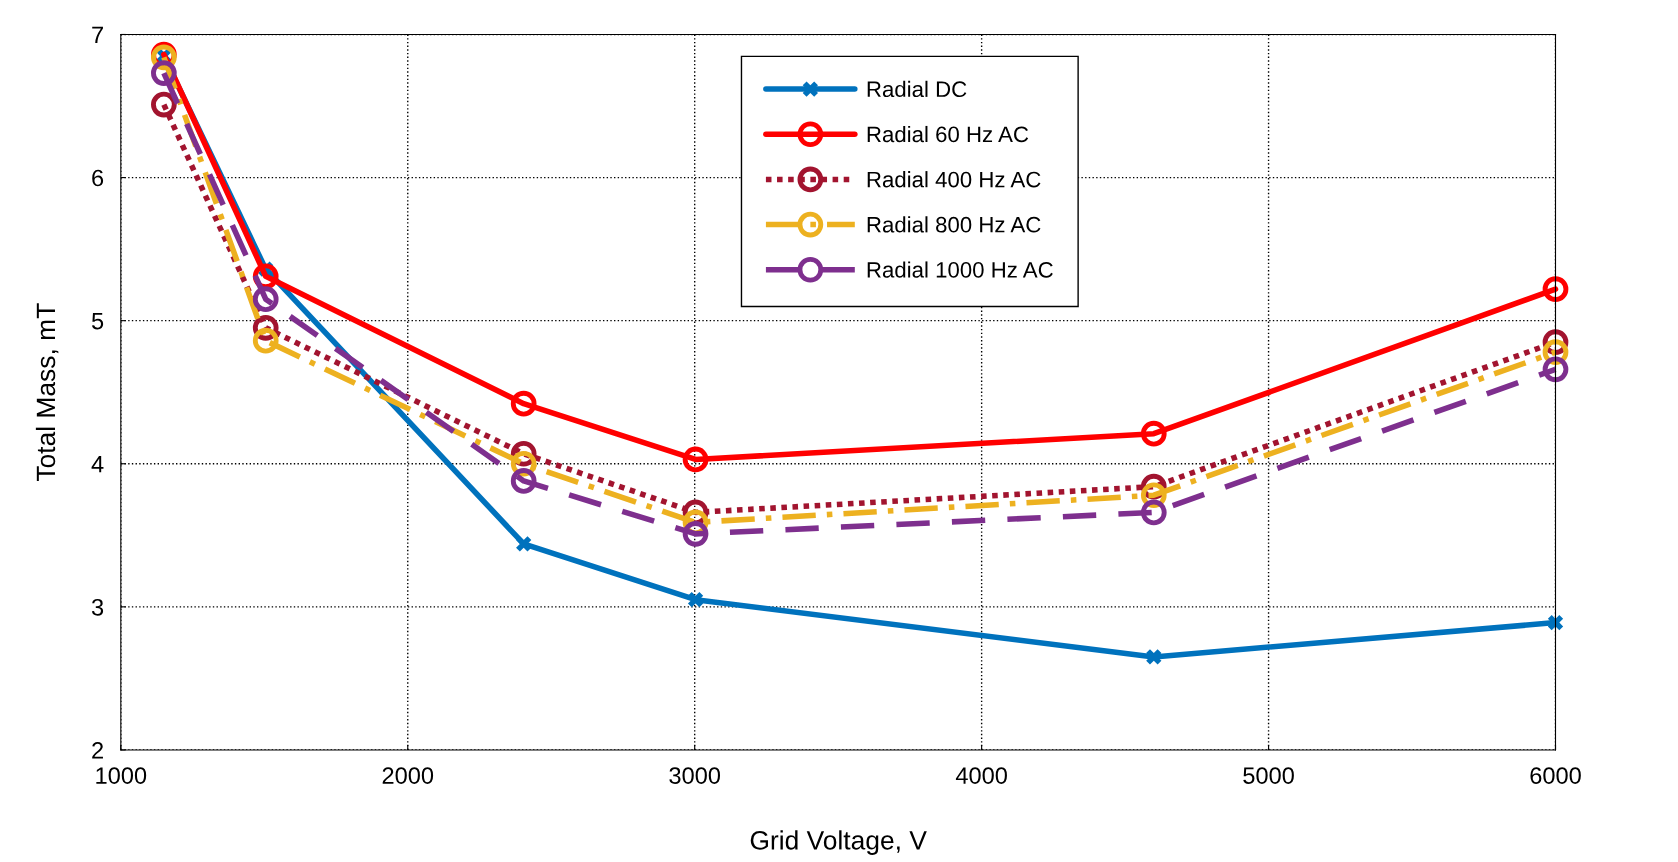 Image resolution: width=1678 pixels, height=862 pixels. I want to click on x-tick-label: 6000, so click(1555, 775).